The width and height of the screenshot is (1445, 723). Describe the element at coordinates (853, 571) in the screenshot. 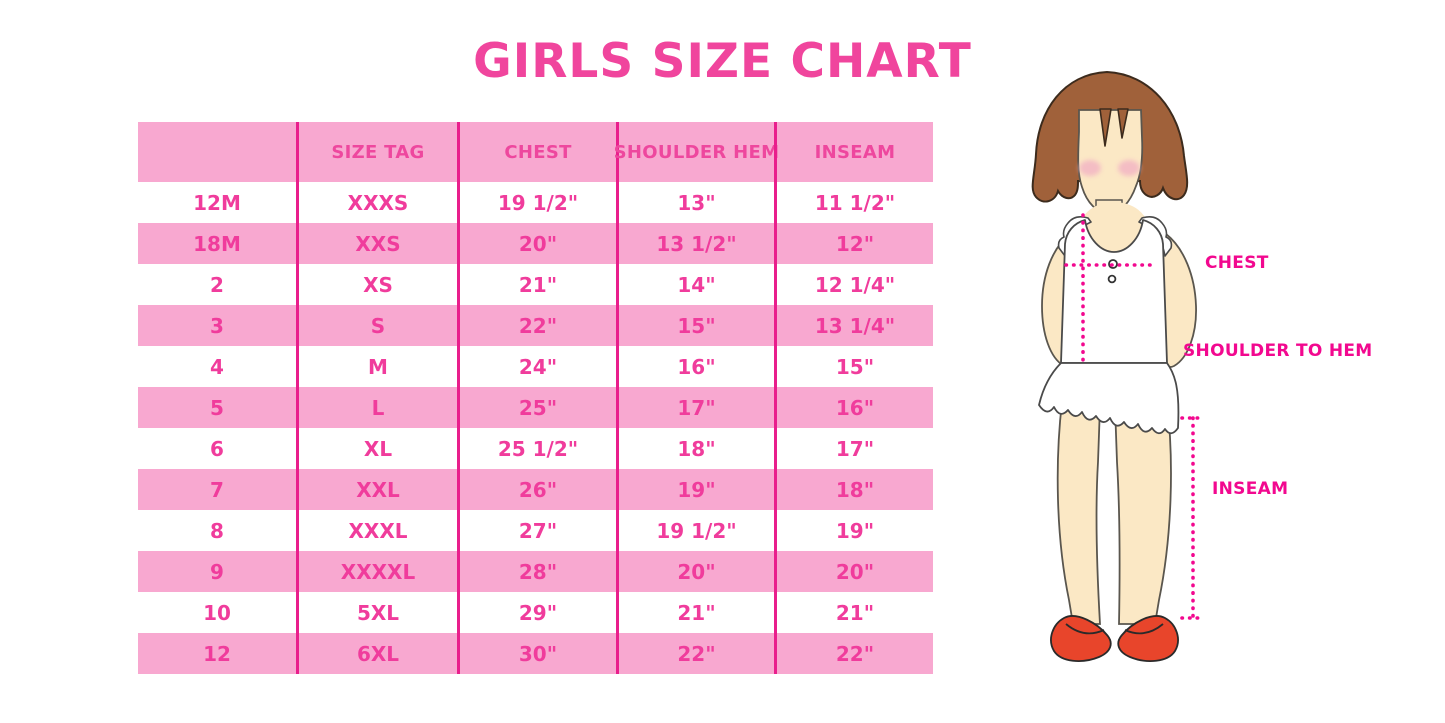

I see `cell-inseam: 20"` at that location.